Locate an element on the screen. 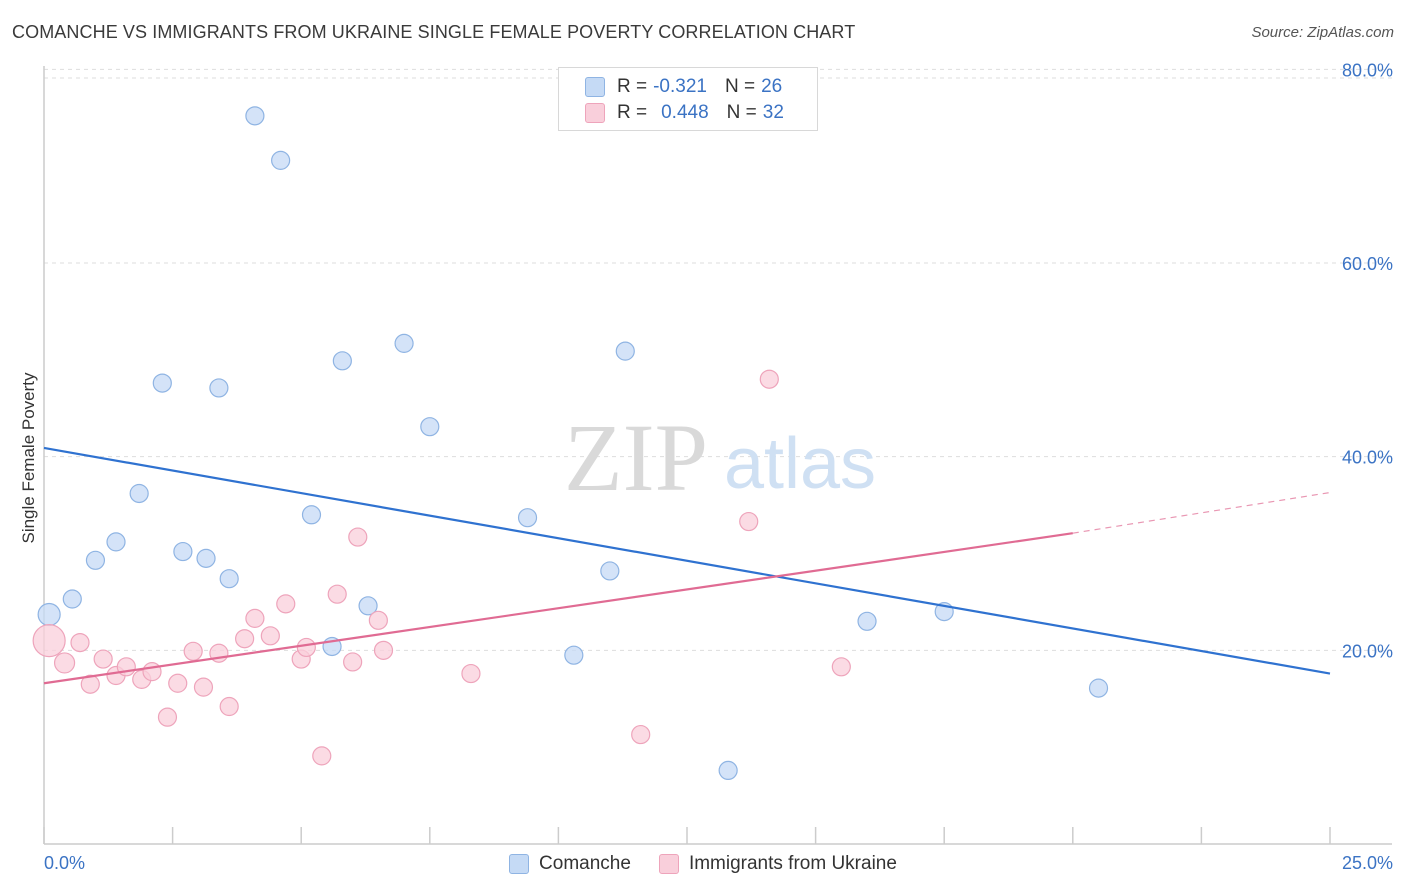 This screenshot has width=1406, height=892. correlation-legend: R = -0.321 N = 26 R = 0.448 N = 32 is located at coordinates (688, 99).